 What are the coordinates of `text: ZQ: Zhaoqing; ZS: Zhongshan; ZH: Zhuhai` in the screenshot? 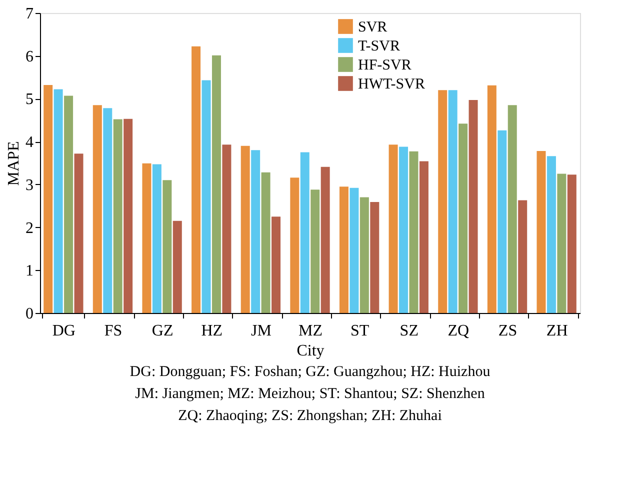 It's located at (310, 416).